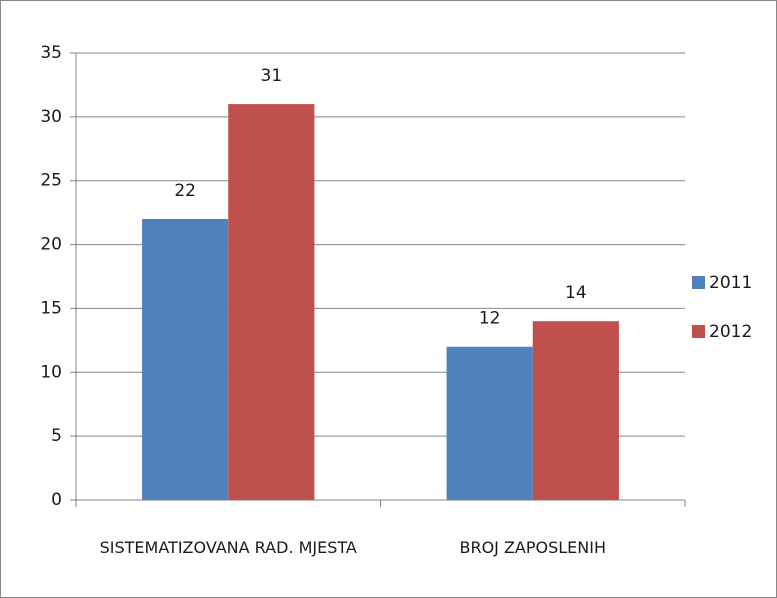 The image size is (777, 598). What do you see at coordinates (51, 308) in the screenshot?
I see `y-tick-label: 15` at bounding box center [51, 308].